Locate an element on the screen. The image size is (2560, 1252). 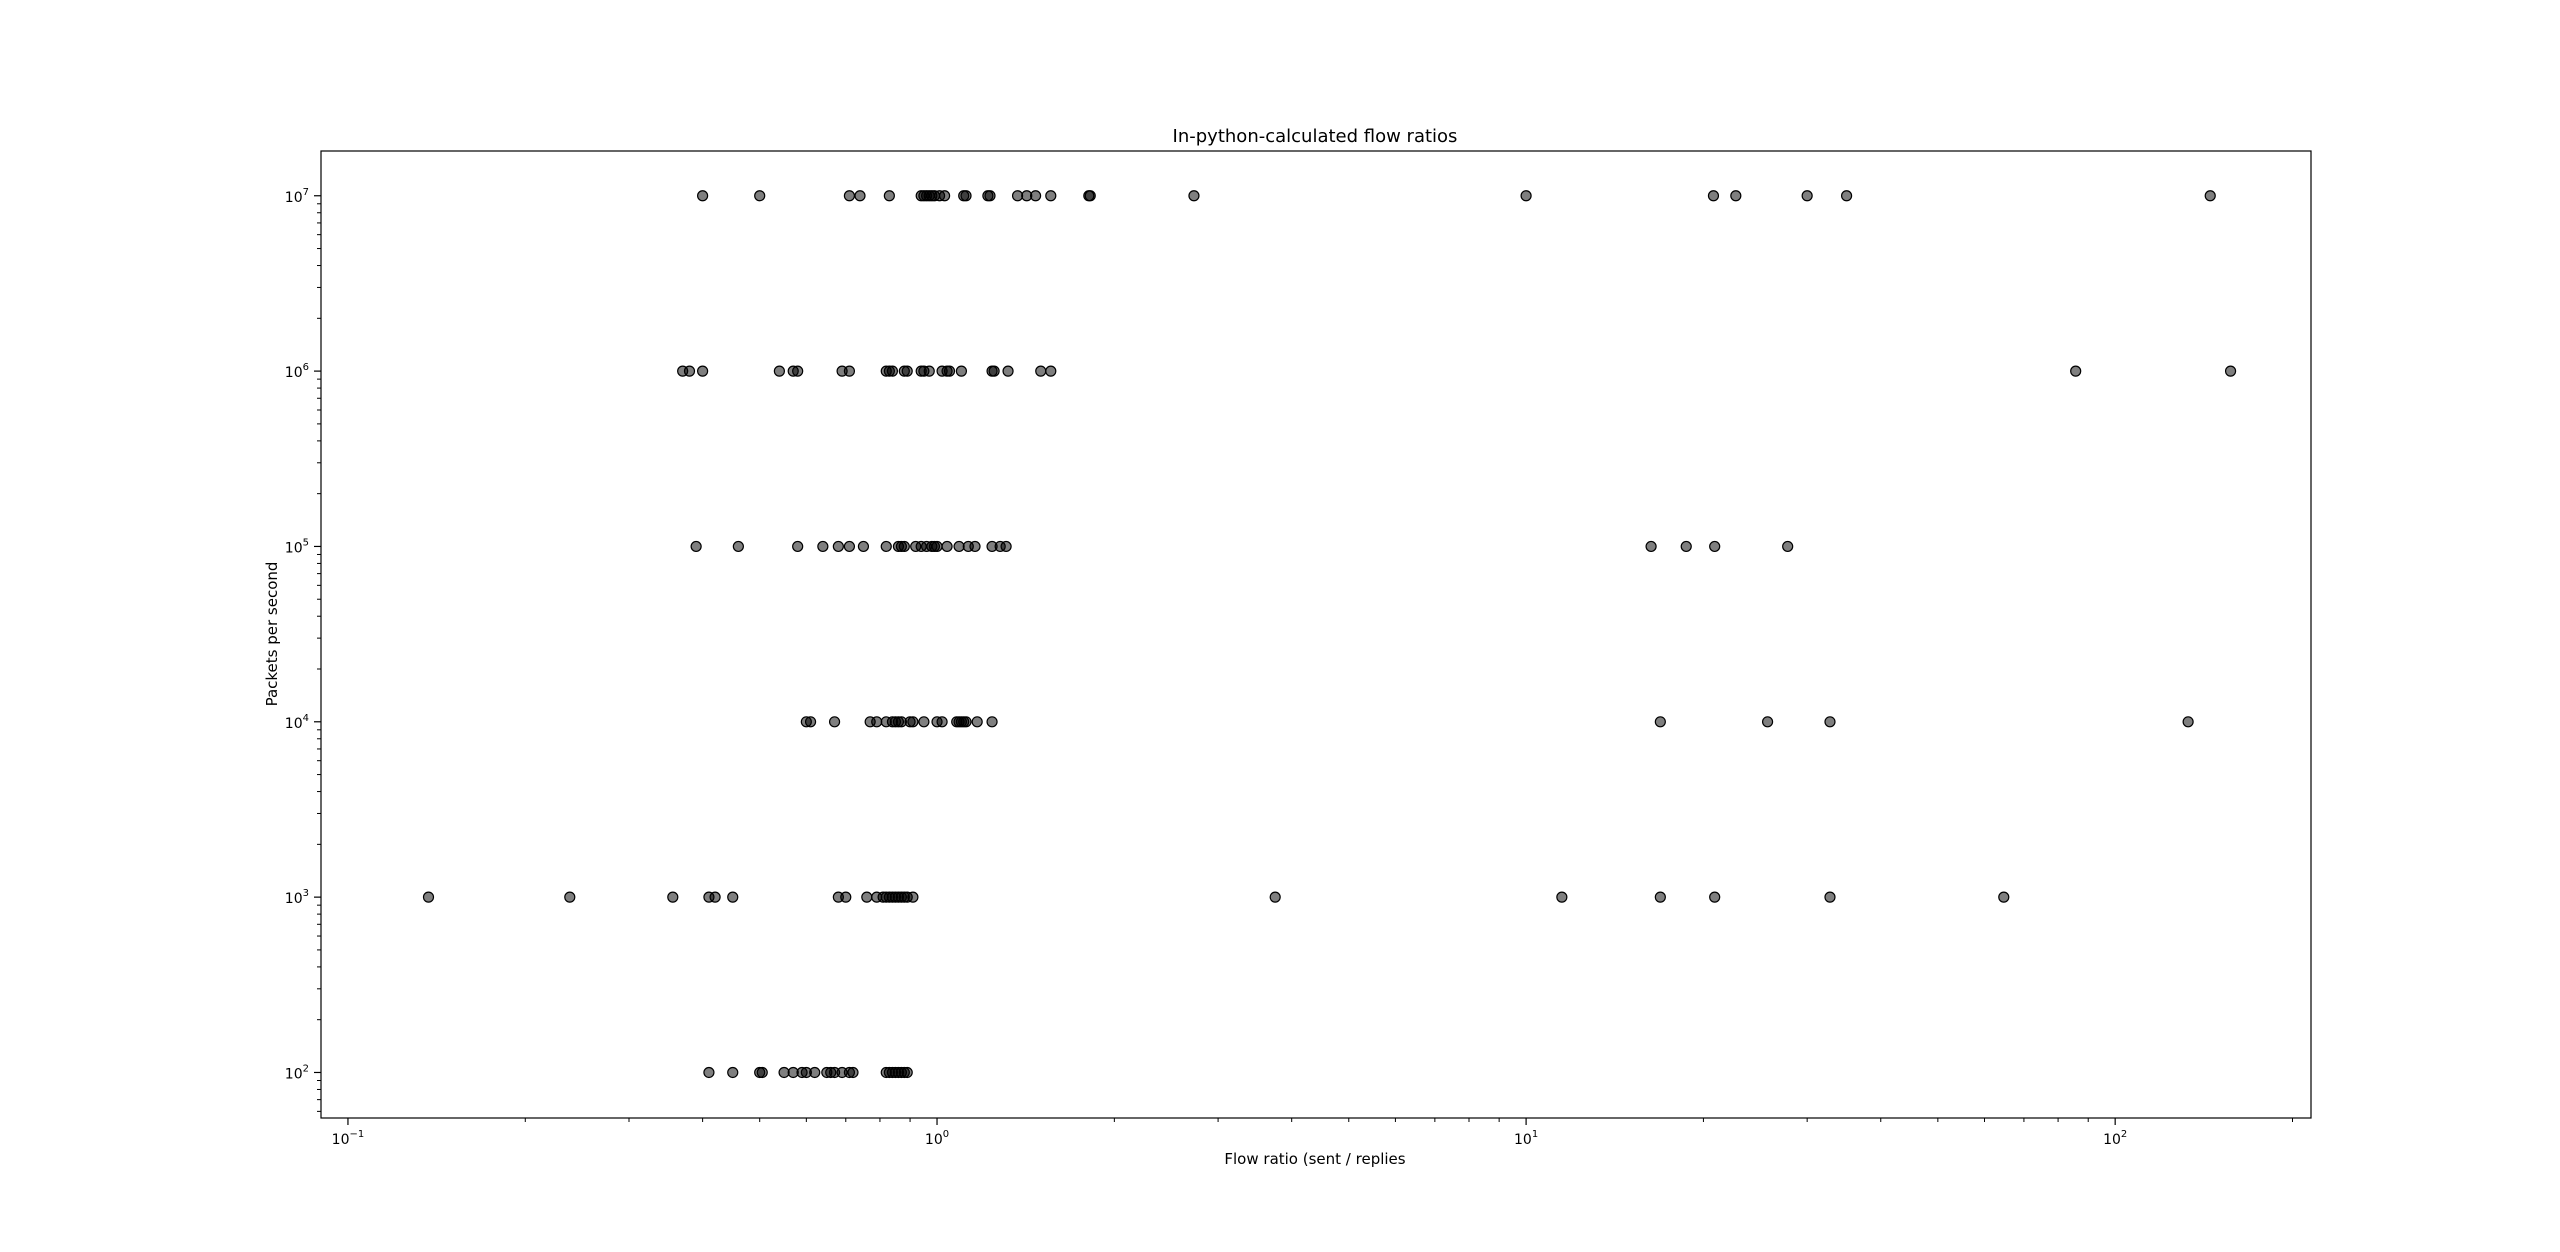
y-tick-label: 10⁵ is located at coordinates (297, 546).